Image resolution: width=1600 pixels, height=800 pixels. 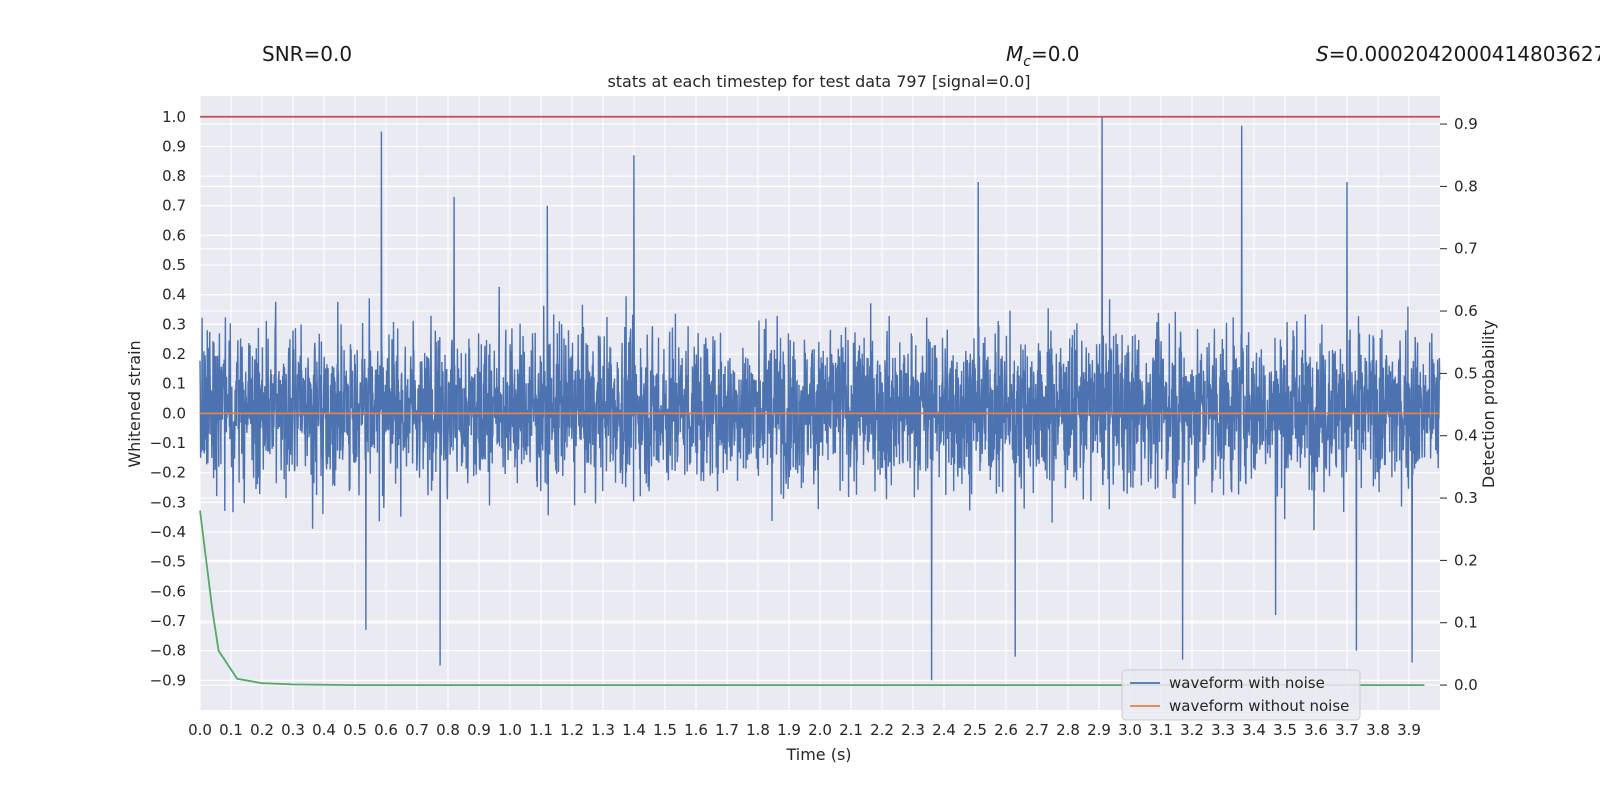 I want to click on y-tick-label: 0.4, so click(x=174, y=295).